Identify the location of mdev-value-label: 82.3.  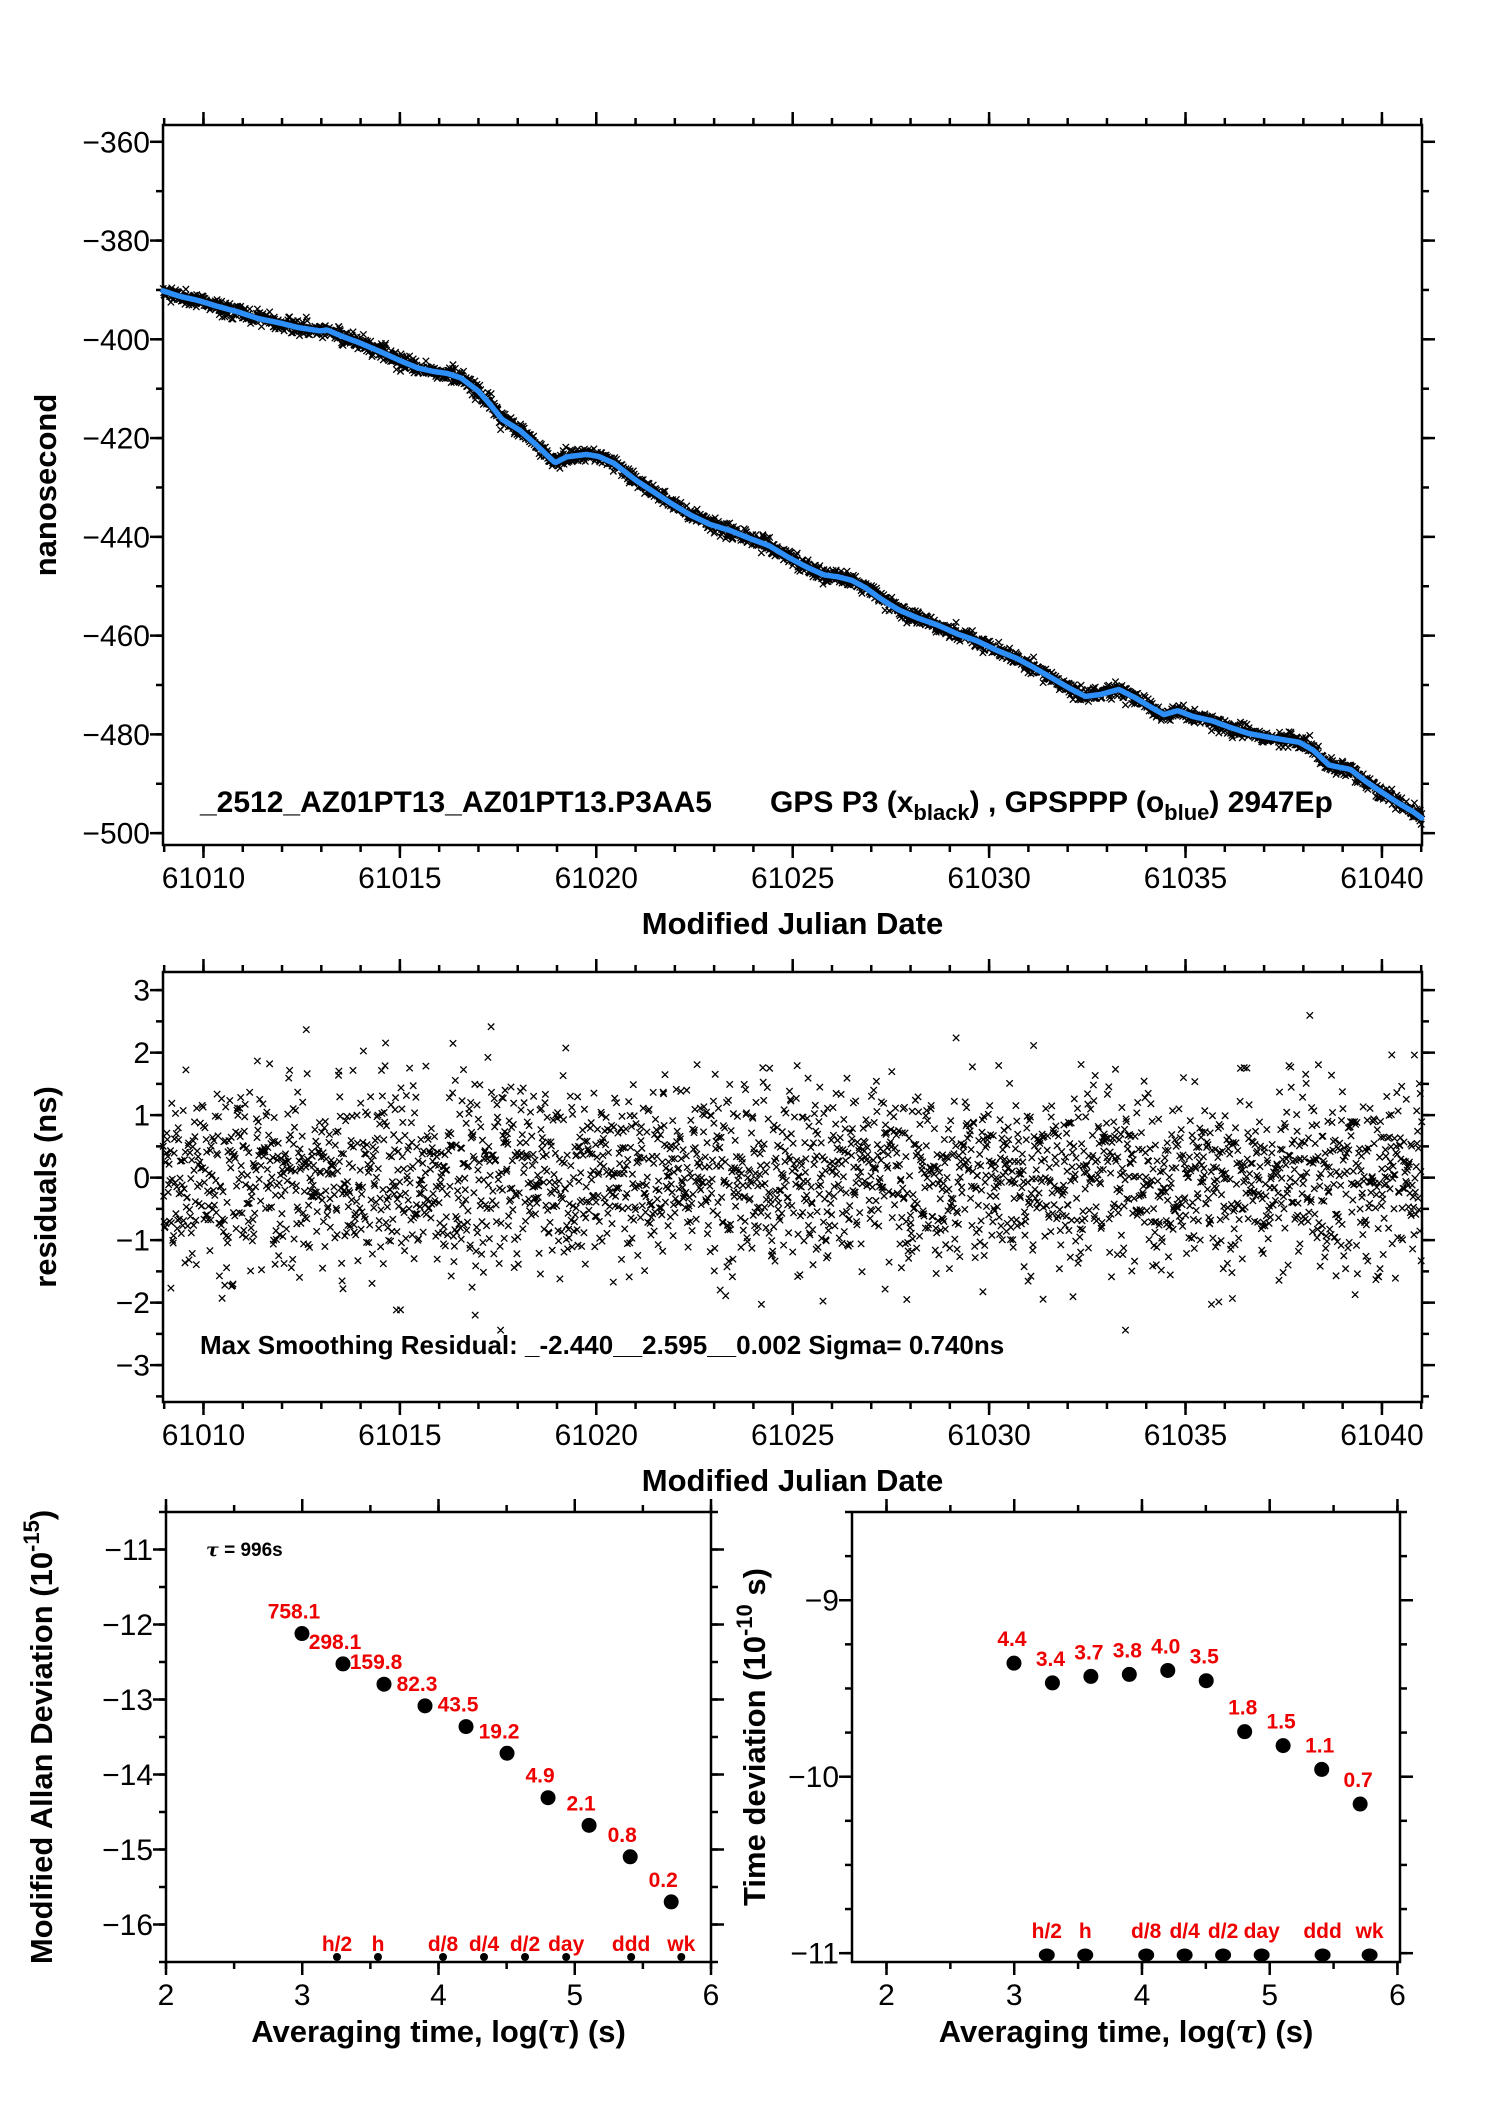
(417, 1684).